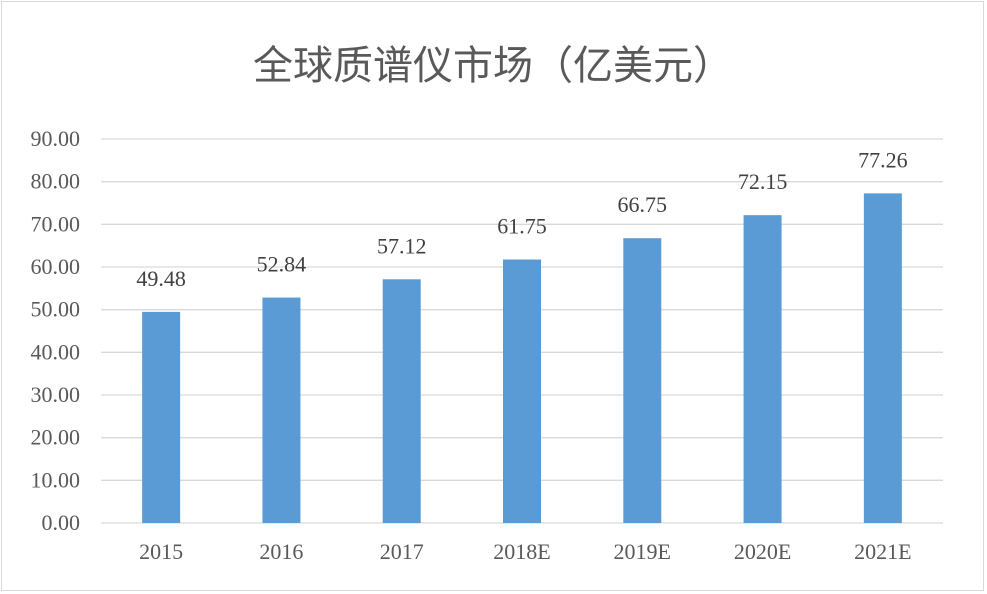 The height and width of the screenshot is (594, 987). I want to click on y-tick-label: 20.00, so click(56, 437).